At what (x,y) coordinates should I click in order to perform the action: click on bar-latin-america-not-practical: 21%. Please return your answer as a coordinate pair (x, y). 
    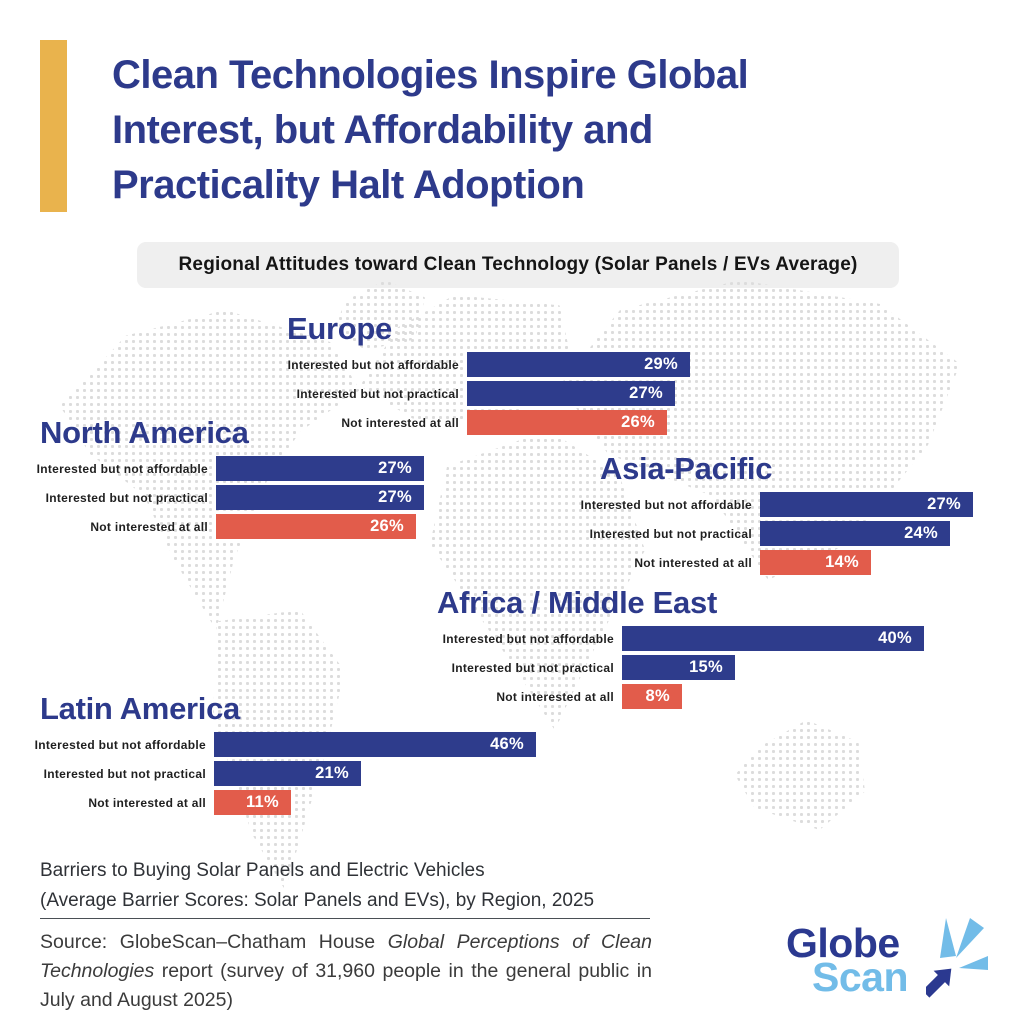
    Looking at the image, I should click on (287, 773).